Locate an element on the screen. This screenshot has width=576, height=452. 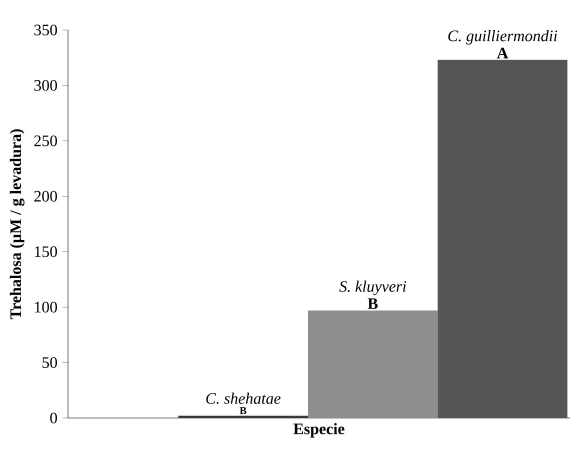
x-tick-label: S. kluyveri is located at coordinates (372, 288).